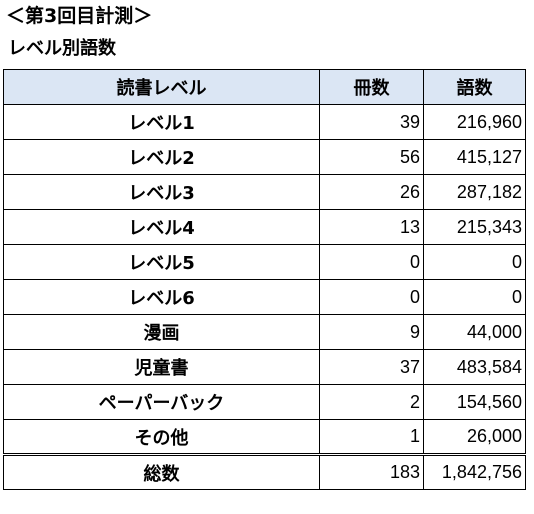  Describe the element at coordinates (371, 332) in the screenshot. I see `books-cell: 9` at that location.